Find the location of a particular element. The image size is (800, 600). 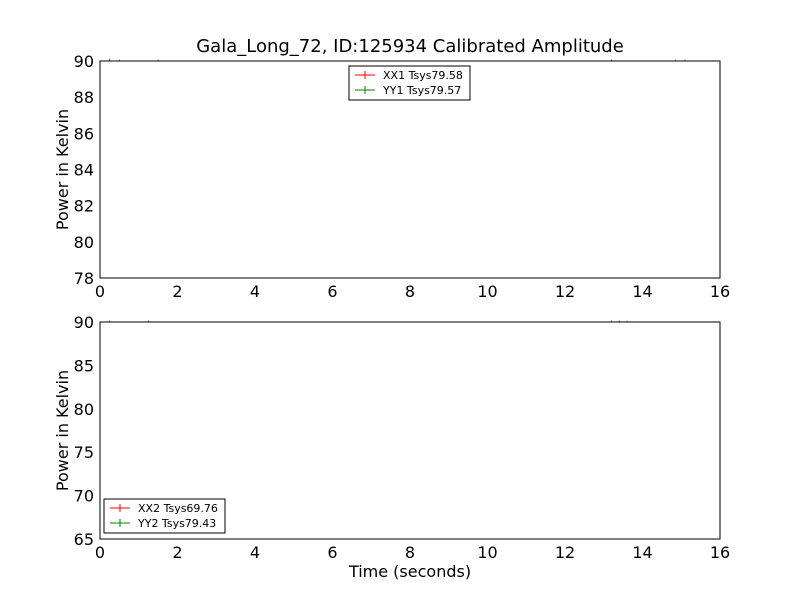

y-tick-label: 65 is located at coordinates (84, 539).